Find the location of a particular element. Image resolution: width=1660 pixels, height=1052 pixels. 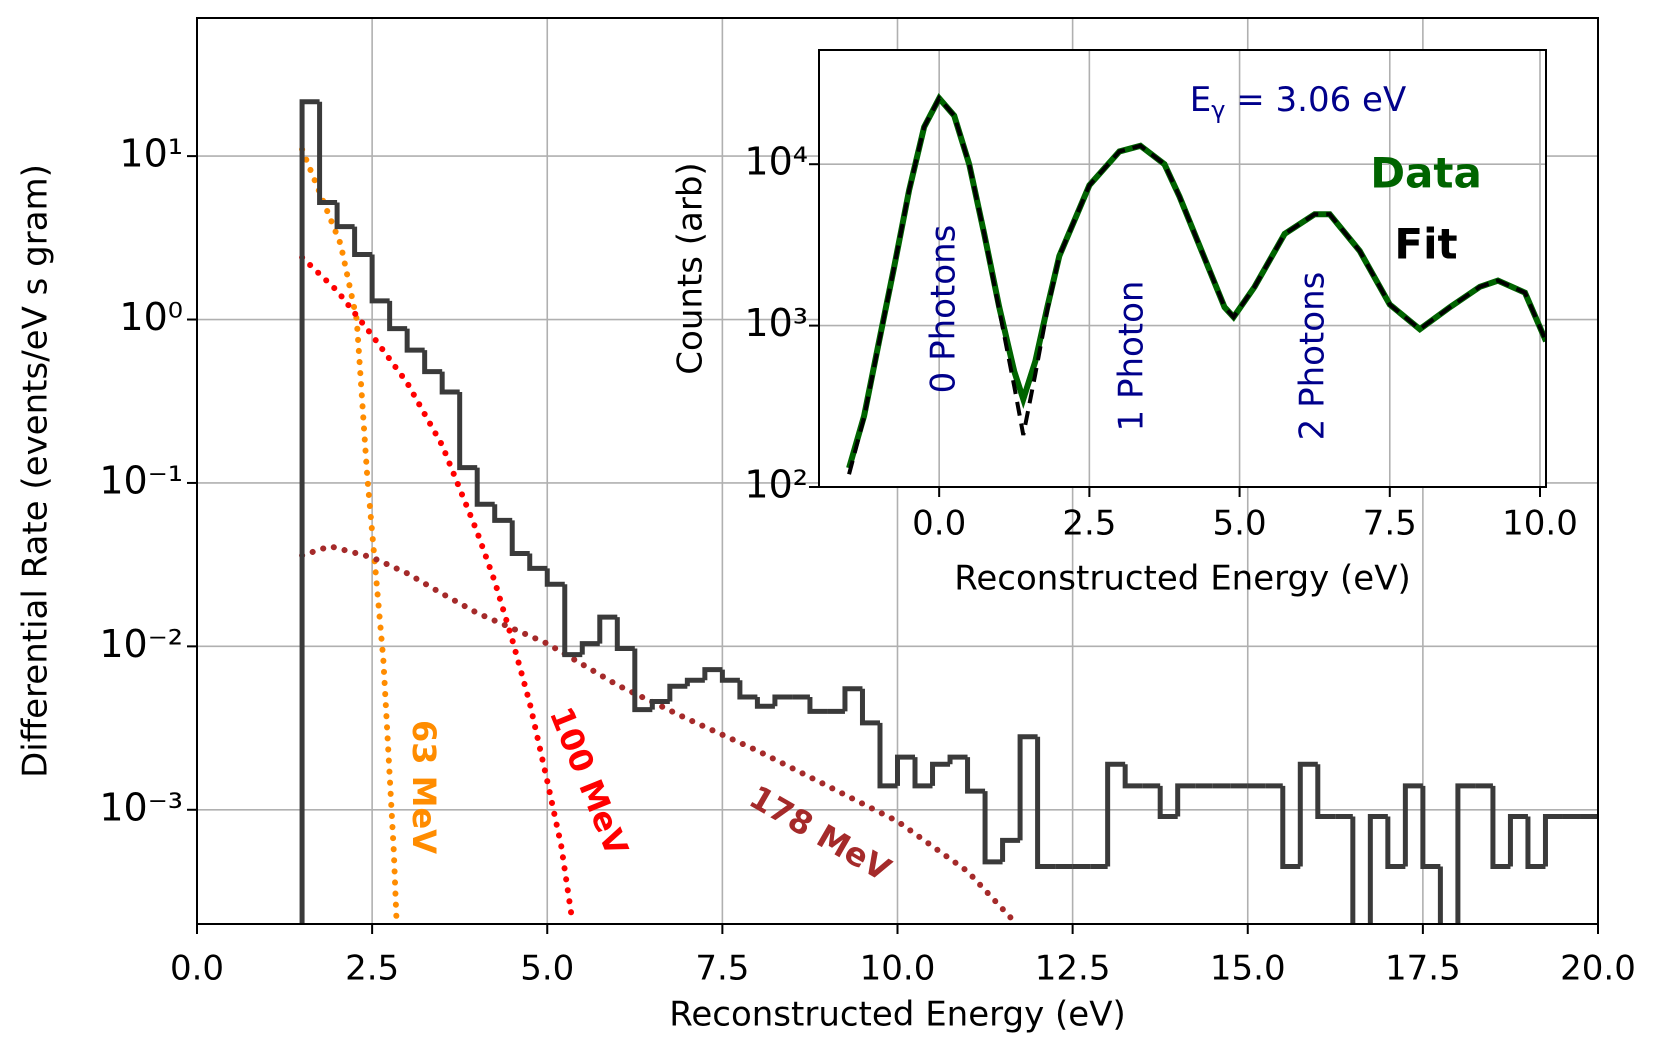

y-tick-label: 10⁻¹ is located at coordinates (141, 480).